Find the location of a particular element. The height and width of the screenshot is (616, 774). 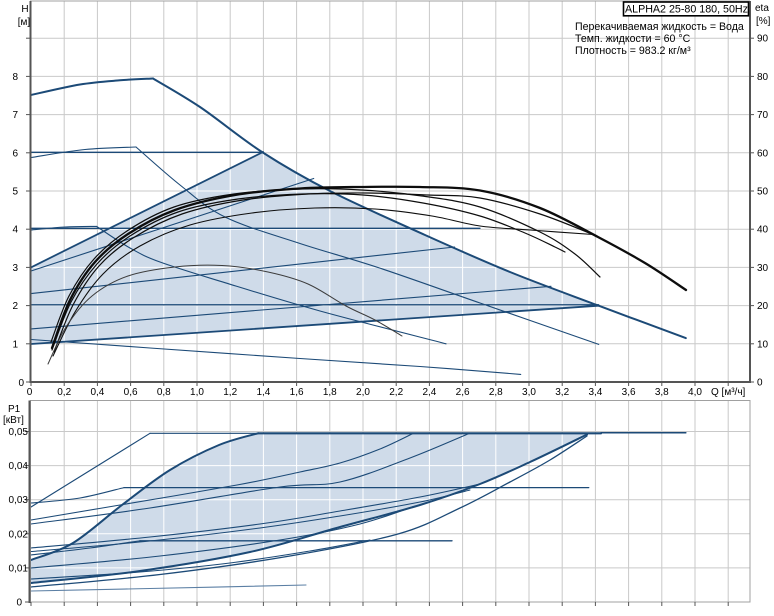

svg-text: [м] is located at coordinates (24, 22).